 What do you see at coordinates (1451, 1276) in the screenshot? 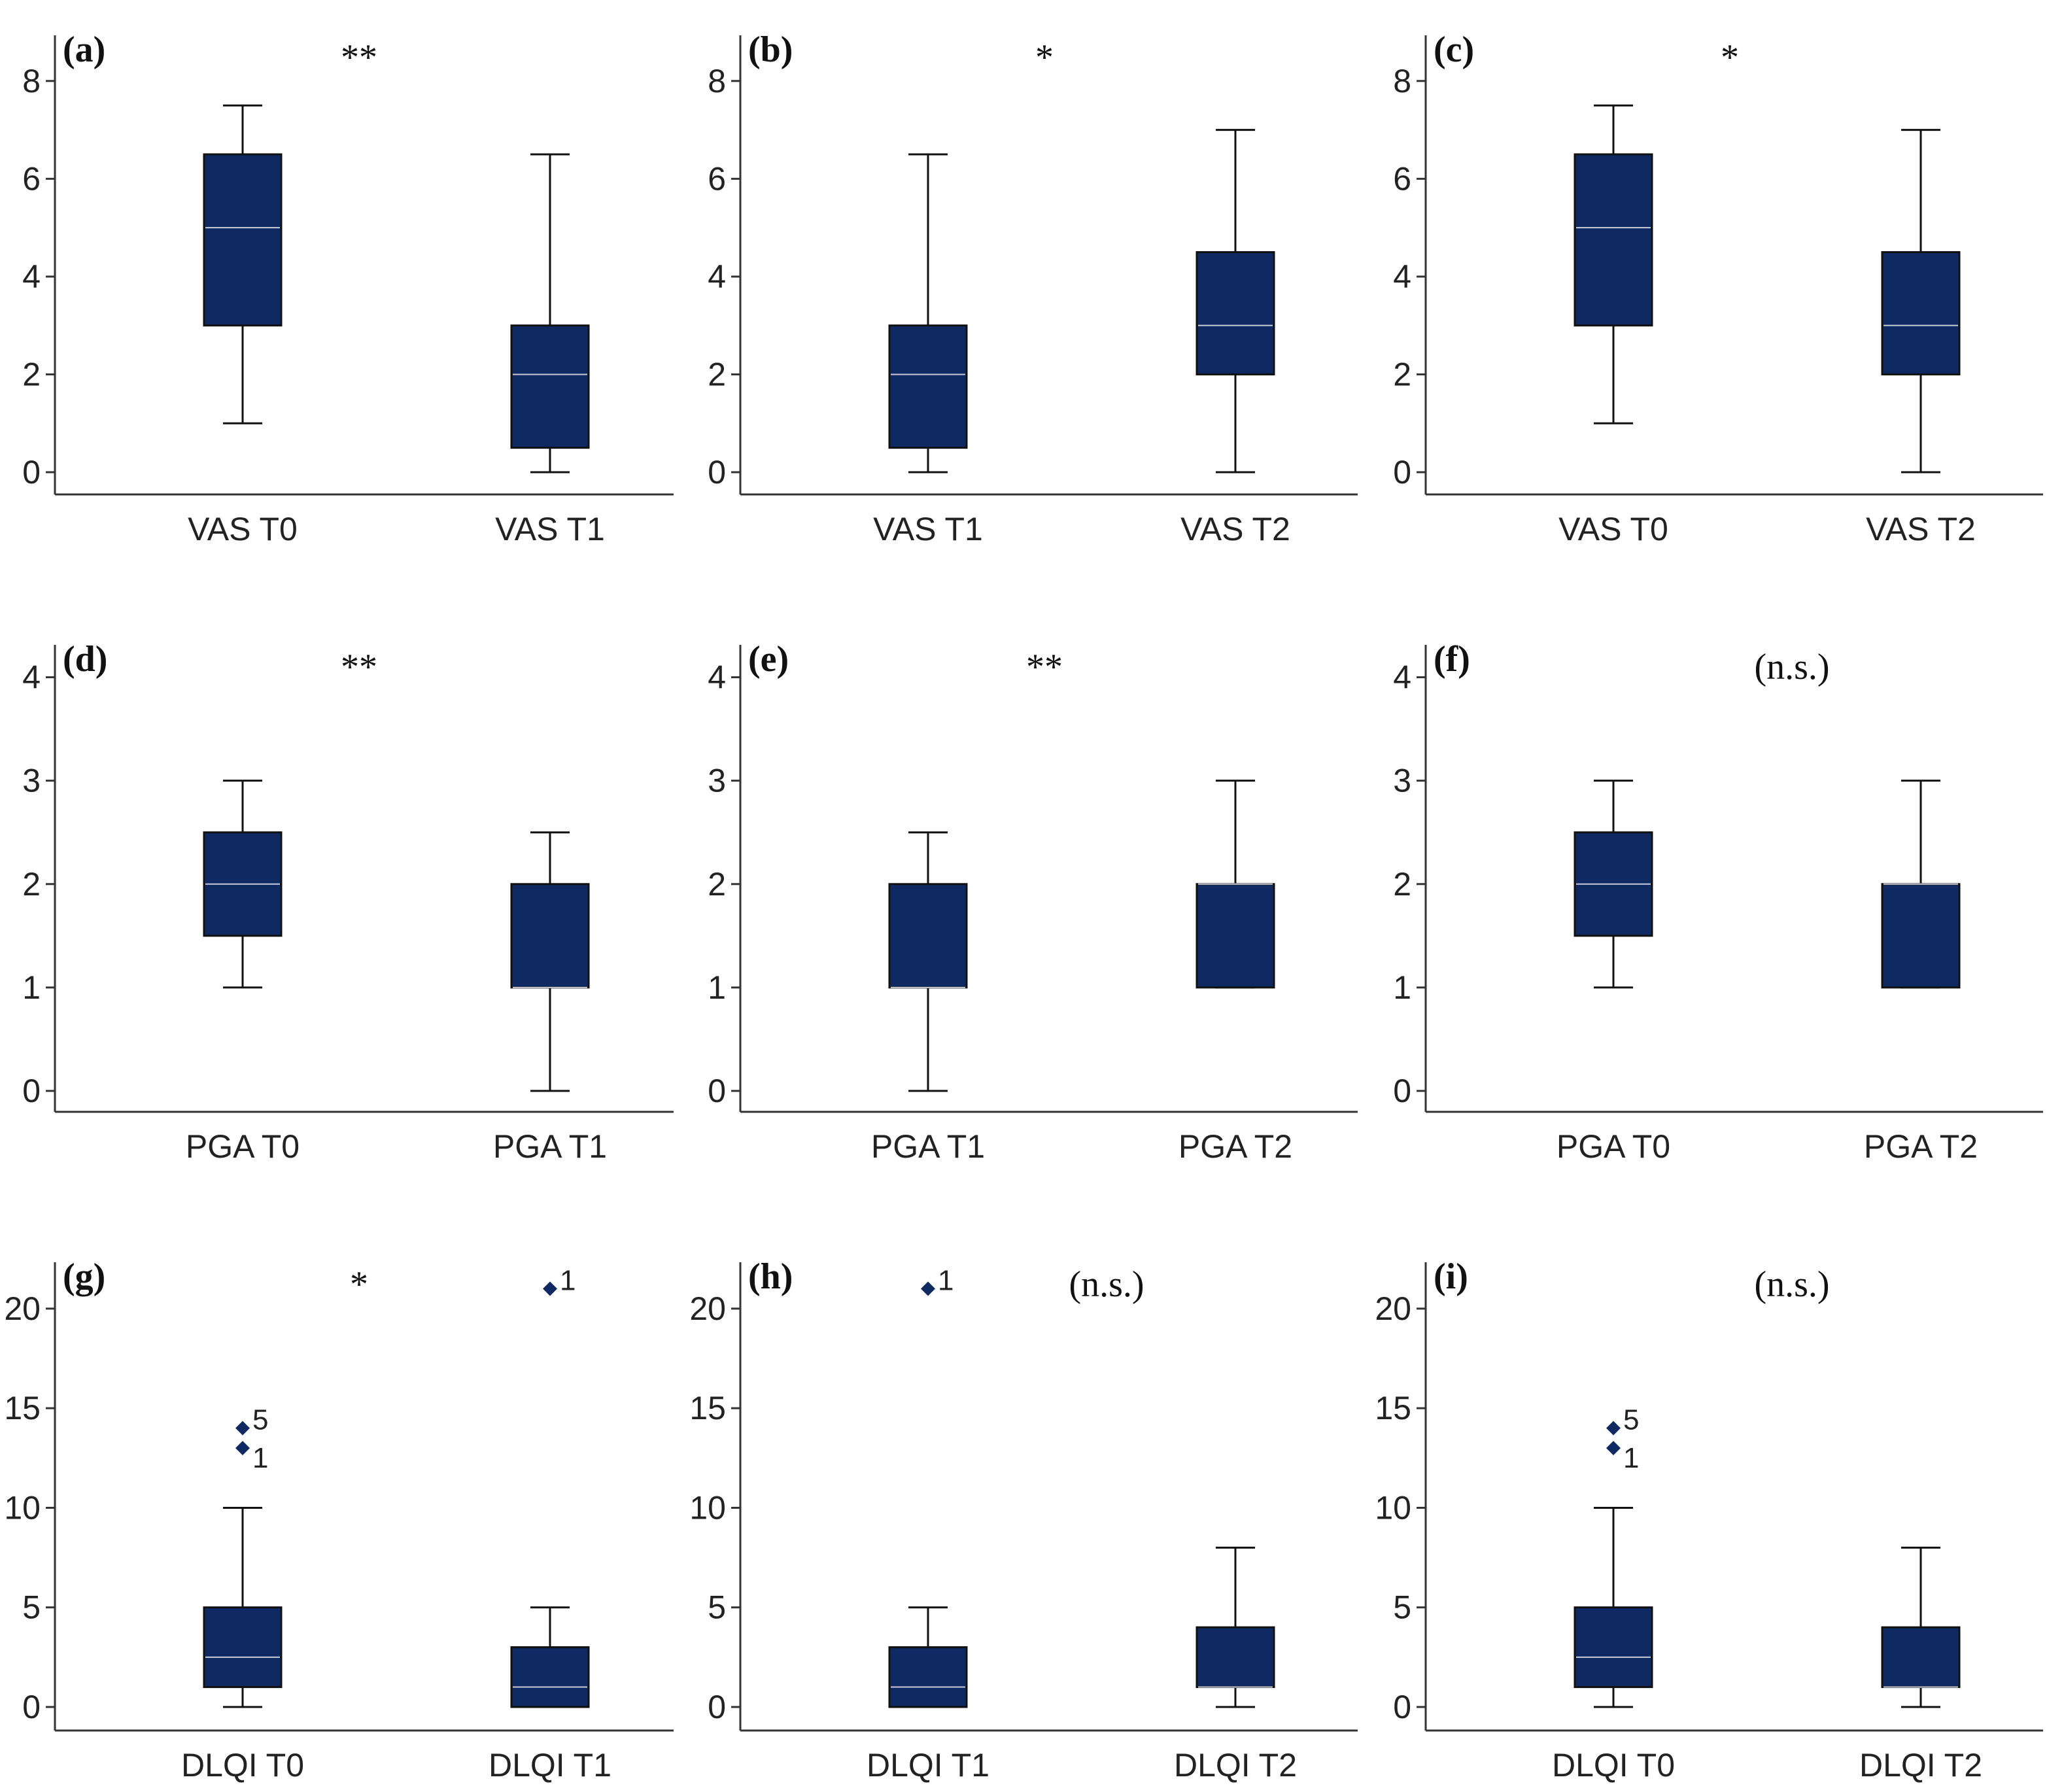
I see `panel-label: (i)` at bounding box center [1451, 1276].